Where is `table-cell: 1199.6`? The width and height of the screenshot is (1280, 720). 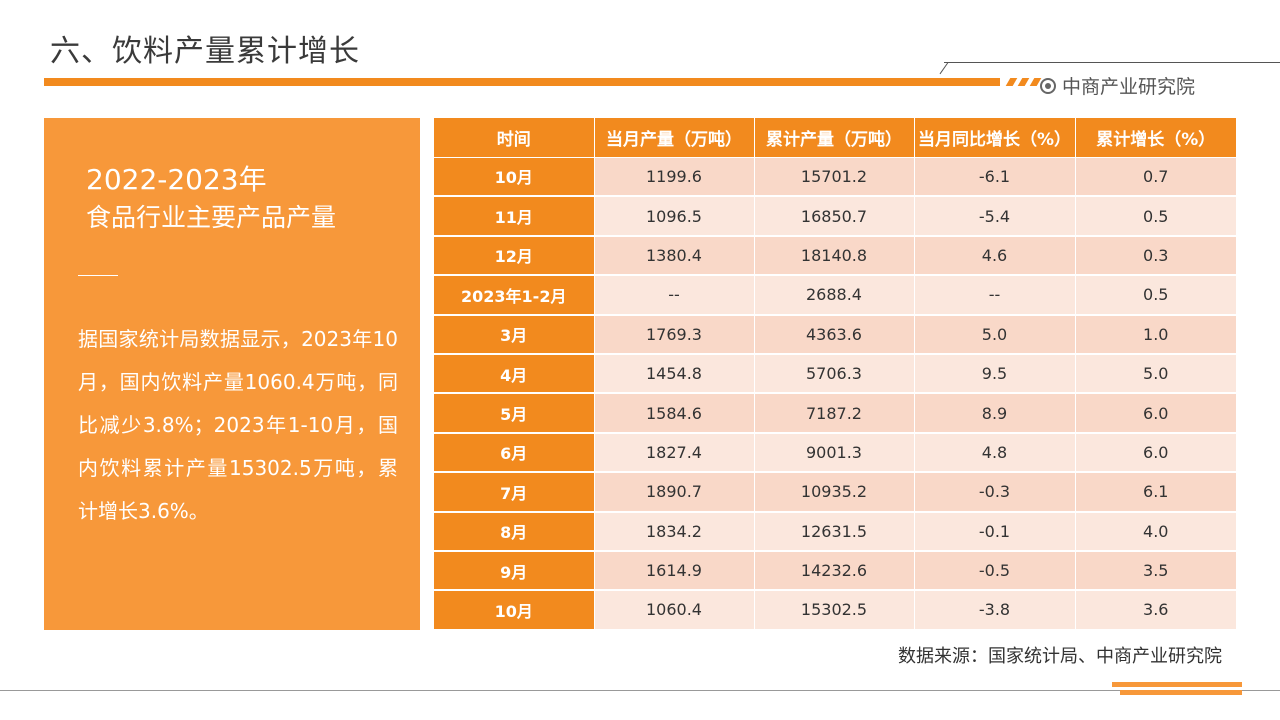 table-cell: 1199.6 is located at coordinates (674, 177).